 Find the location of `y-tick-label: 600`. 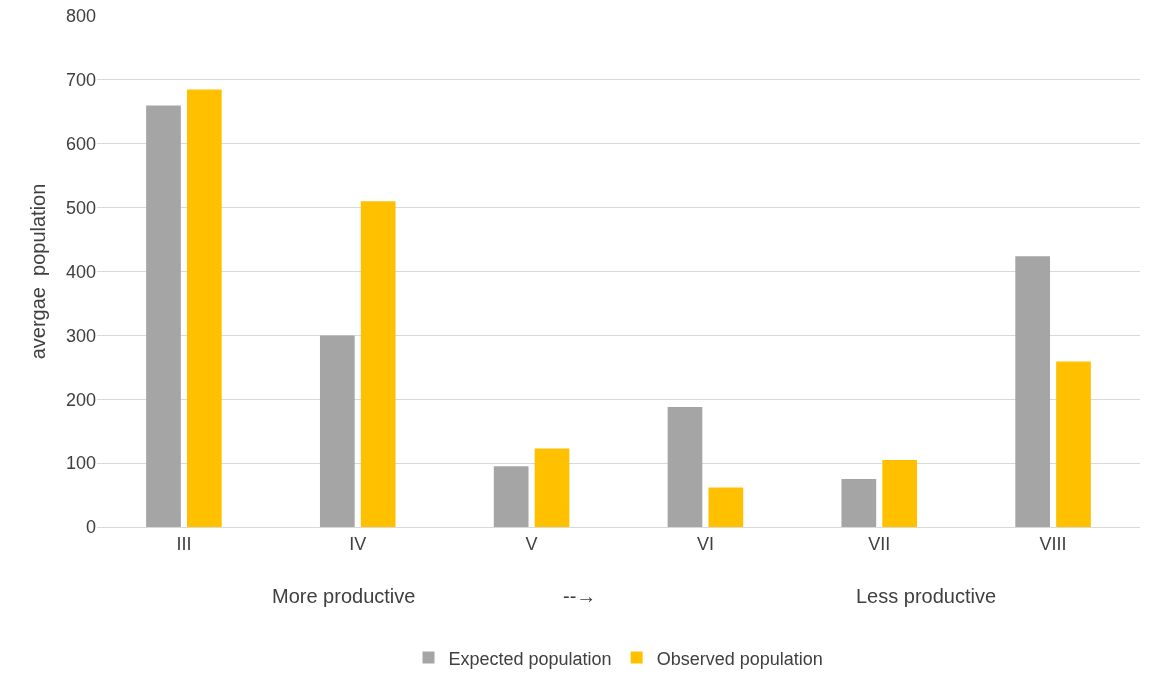

y-tick-label: 600 is located at coordinates (80, 144).